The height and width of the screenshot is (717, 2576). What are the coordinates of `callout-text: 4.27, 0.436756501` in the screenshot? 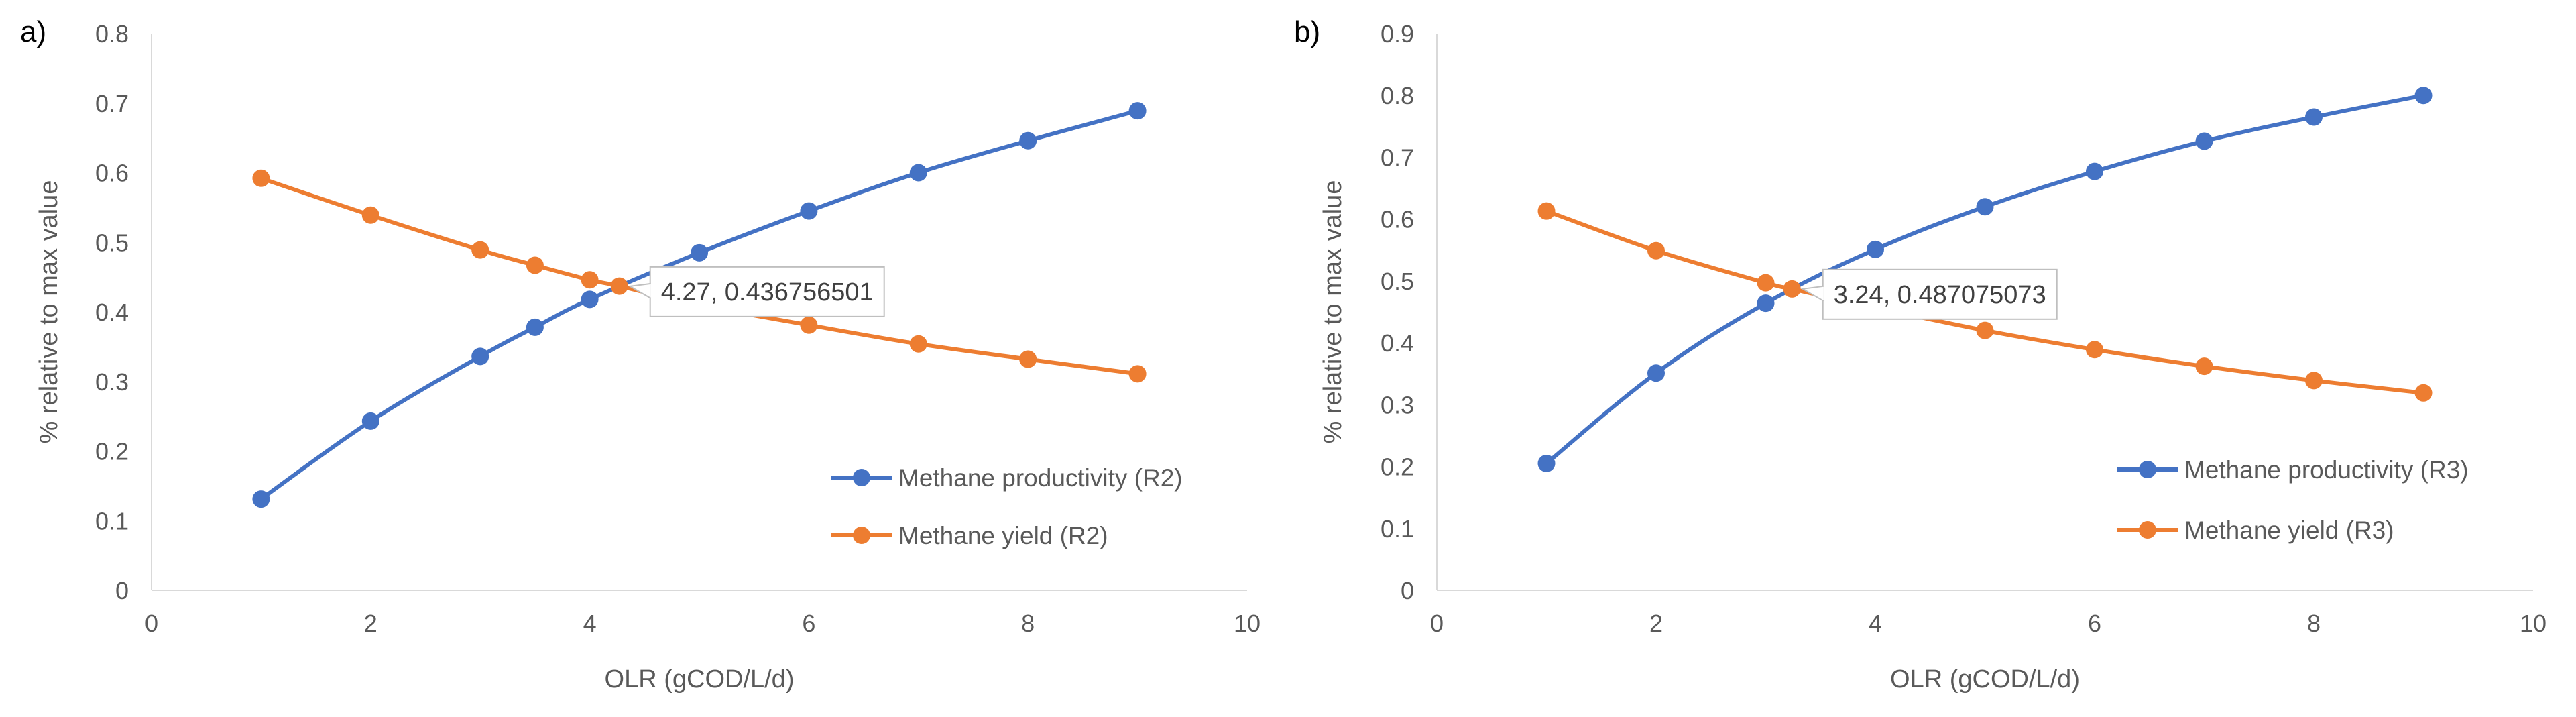 It's located at (767, 292).